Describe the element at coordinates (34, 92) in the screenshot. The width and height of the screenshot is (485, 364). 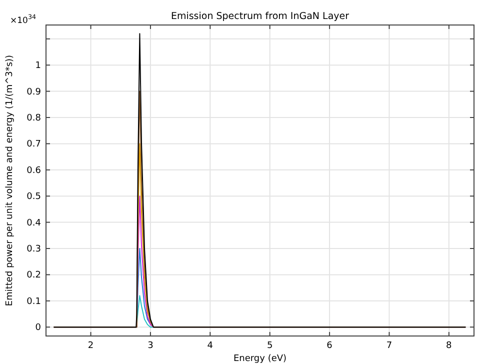
I see `y-tick-label: 0.9` at that location.